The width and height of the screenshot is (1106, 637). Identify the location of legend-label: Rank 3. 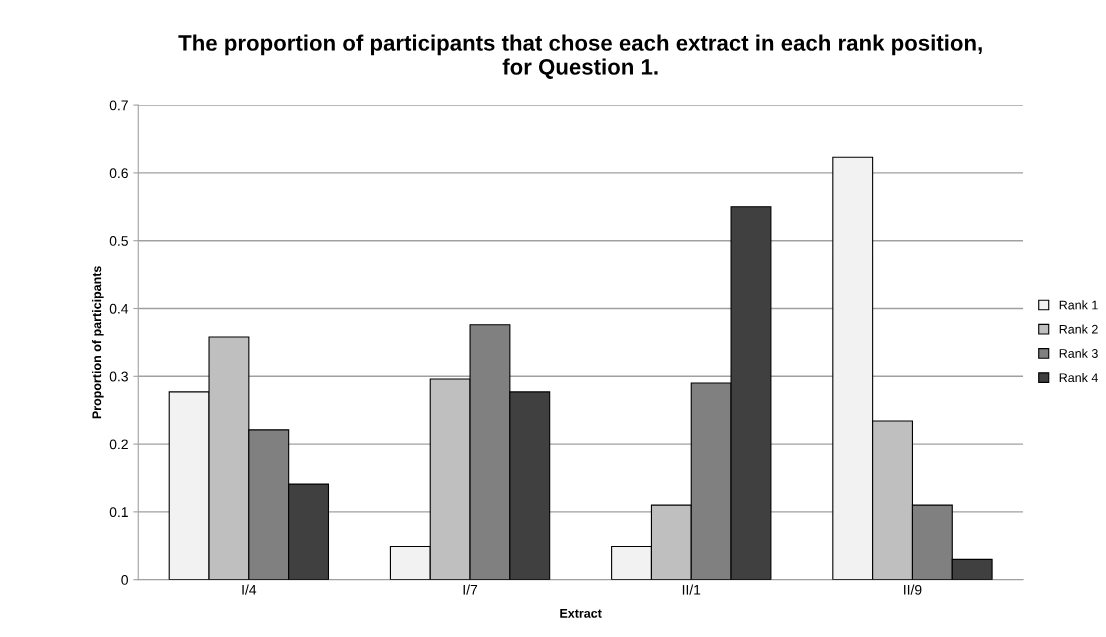
(1078, 353).